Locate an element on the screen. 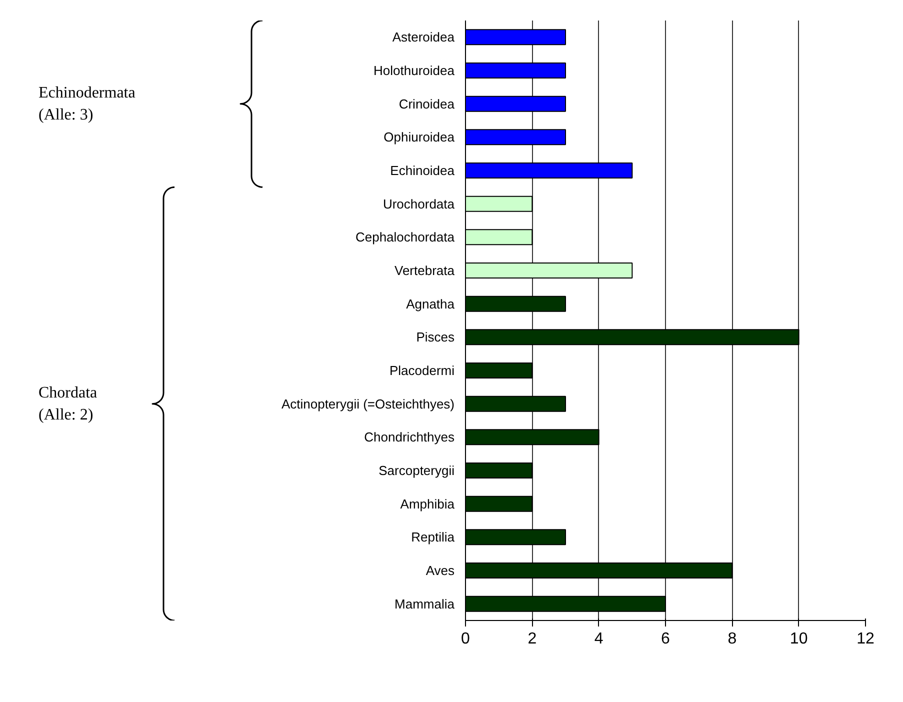  y-tick-label: Ophiuroidea is located at coordinates (420, 137).